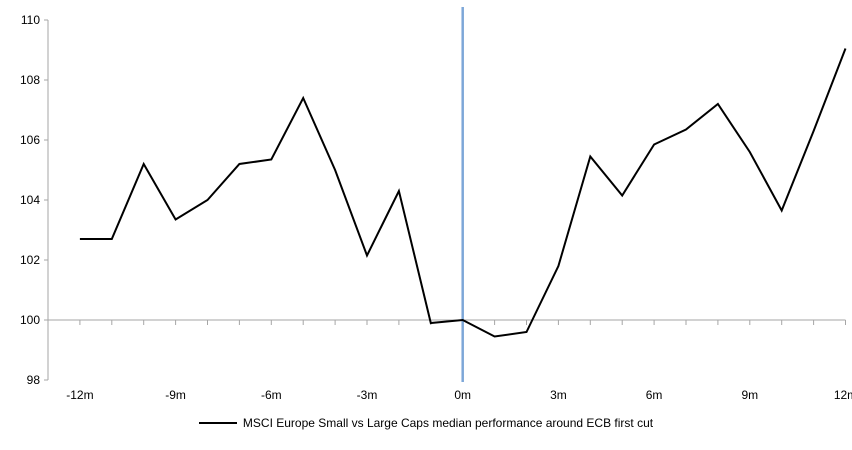 This screenshot has height=450, width=852. Describe the element at coordinates (654, 395) in the screenshot. I see `x-tick-label: 6m` at that location.